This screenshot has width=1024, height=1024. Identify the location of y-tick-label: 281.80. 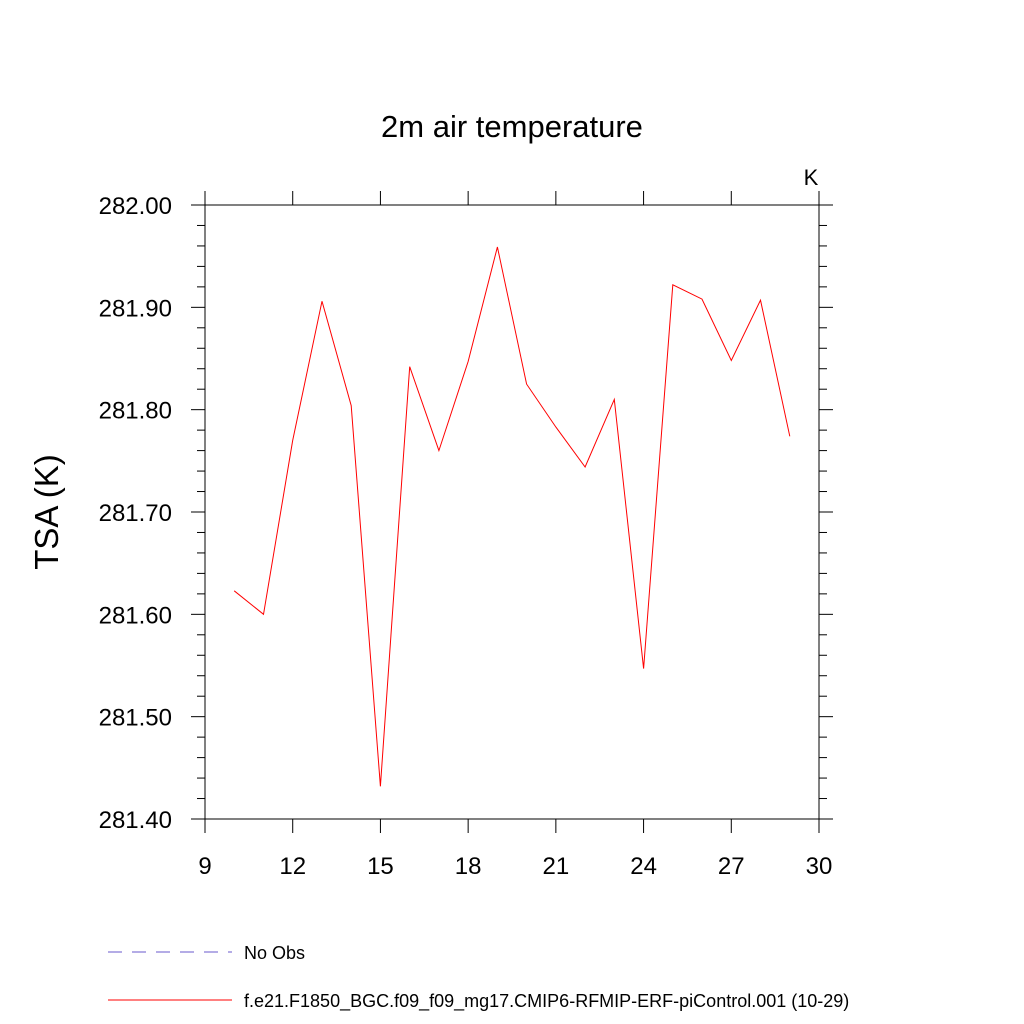
(135, 411).